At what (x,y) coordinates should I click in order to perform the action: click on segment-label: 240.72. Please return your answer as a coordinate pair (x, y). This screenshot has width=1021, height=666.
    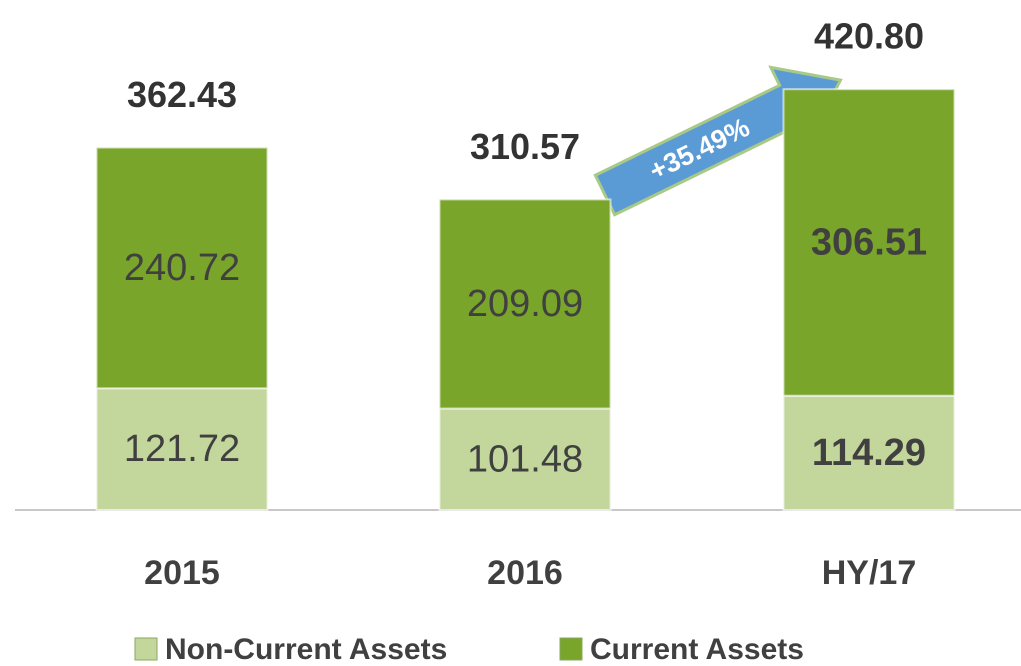
    Looking at the image, I should click on (182, 268).